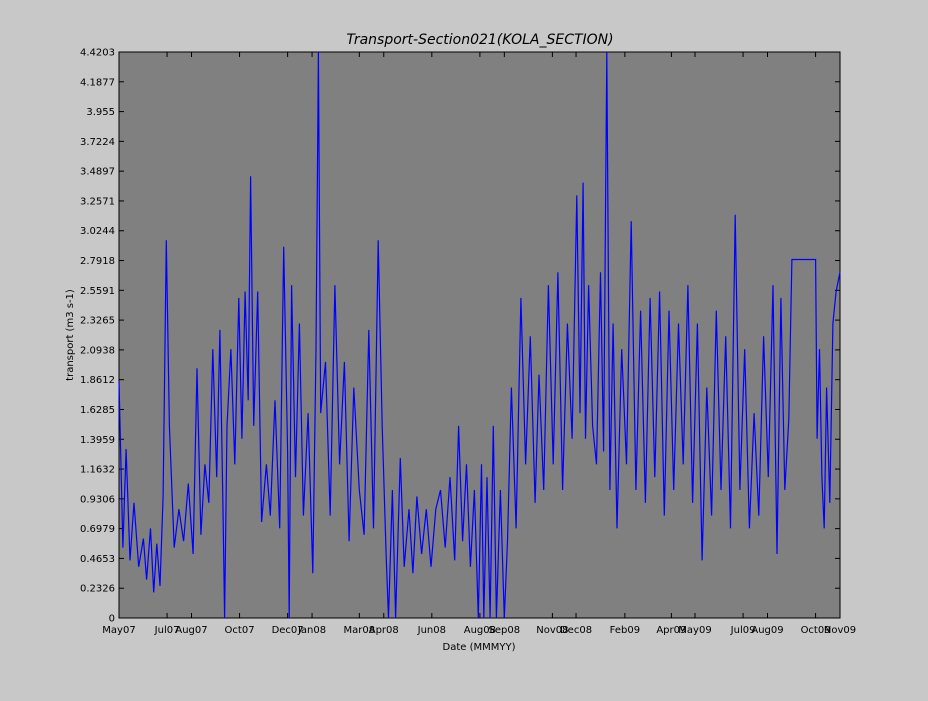  Describe the element at coordinates (625, 630) in the screenshot. I see `x-tick-label: Feb09` at that location.